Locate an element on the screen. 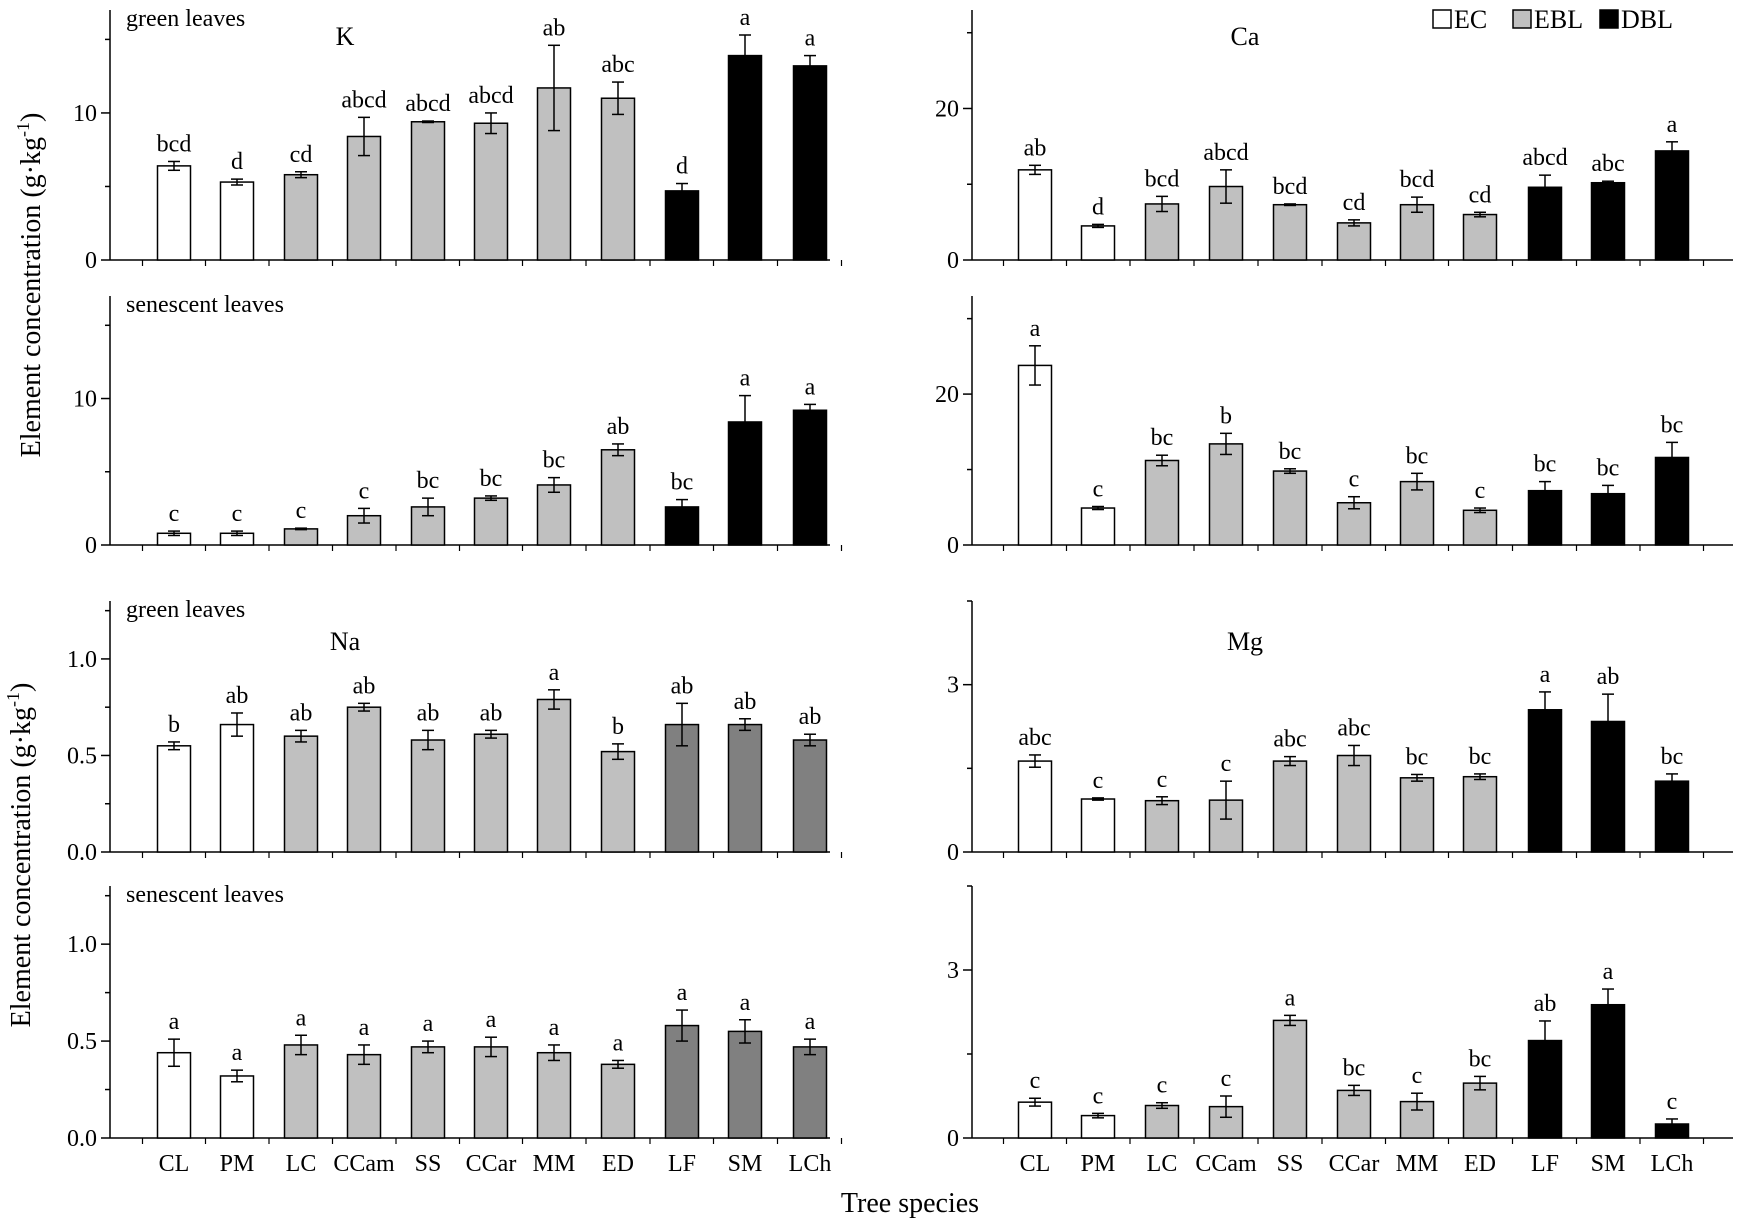 The height and width of the screenshot is (1228, 1743). legend-label-ec: EC is located at coordinates (1470, 19).